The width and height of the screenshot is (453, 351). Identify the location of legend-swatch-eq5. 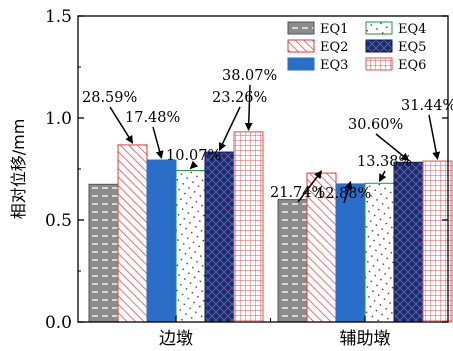
(379, 46).